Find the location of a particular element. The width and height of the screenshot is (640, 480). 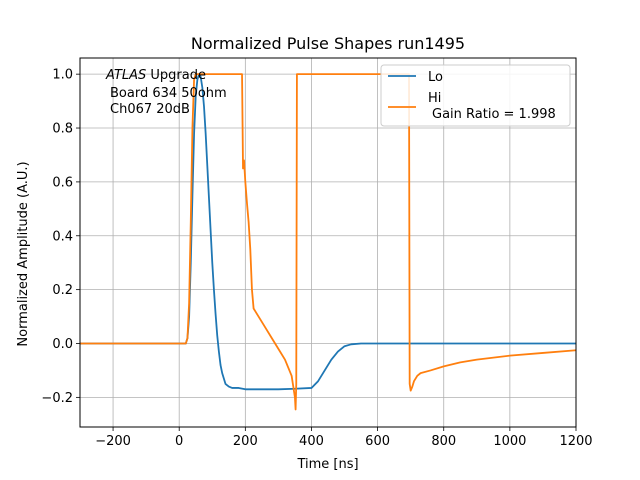

y-tick-label: 0.2 is located at coordinates (62, 290).